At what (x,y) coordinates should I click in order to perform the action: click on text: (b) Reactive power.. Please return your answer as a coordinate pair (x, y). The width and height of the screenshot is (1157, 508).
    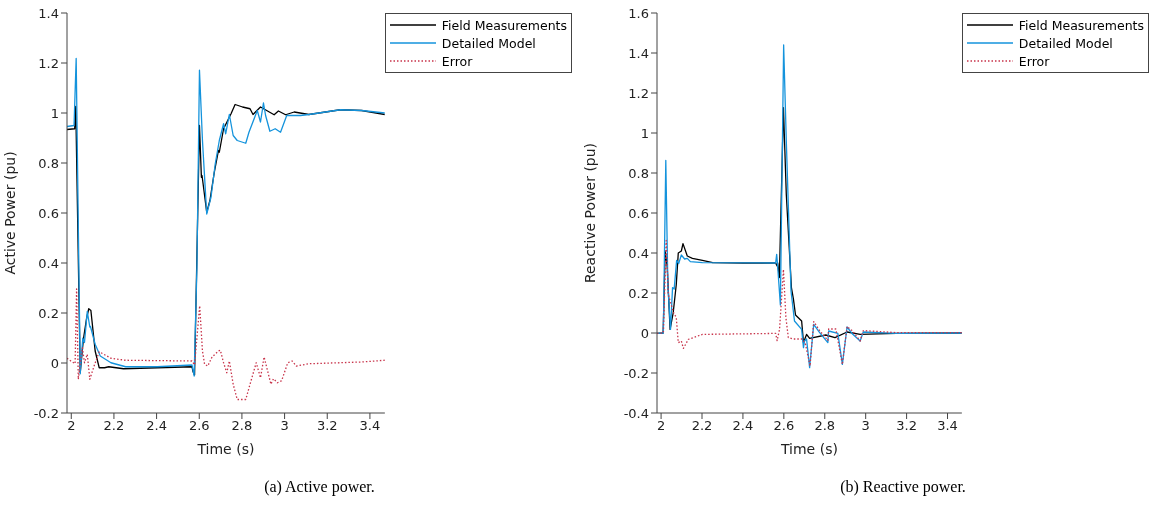
    Looking at the image, I should click on (903, 487).